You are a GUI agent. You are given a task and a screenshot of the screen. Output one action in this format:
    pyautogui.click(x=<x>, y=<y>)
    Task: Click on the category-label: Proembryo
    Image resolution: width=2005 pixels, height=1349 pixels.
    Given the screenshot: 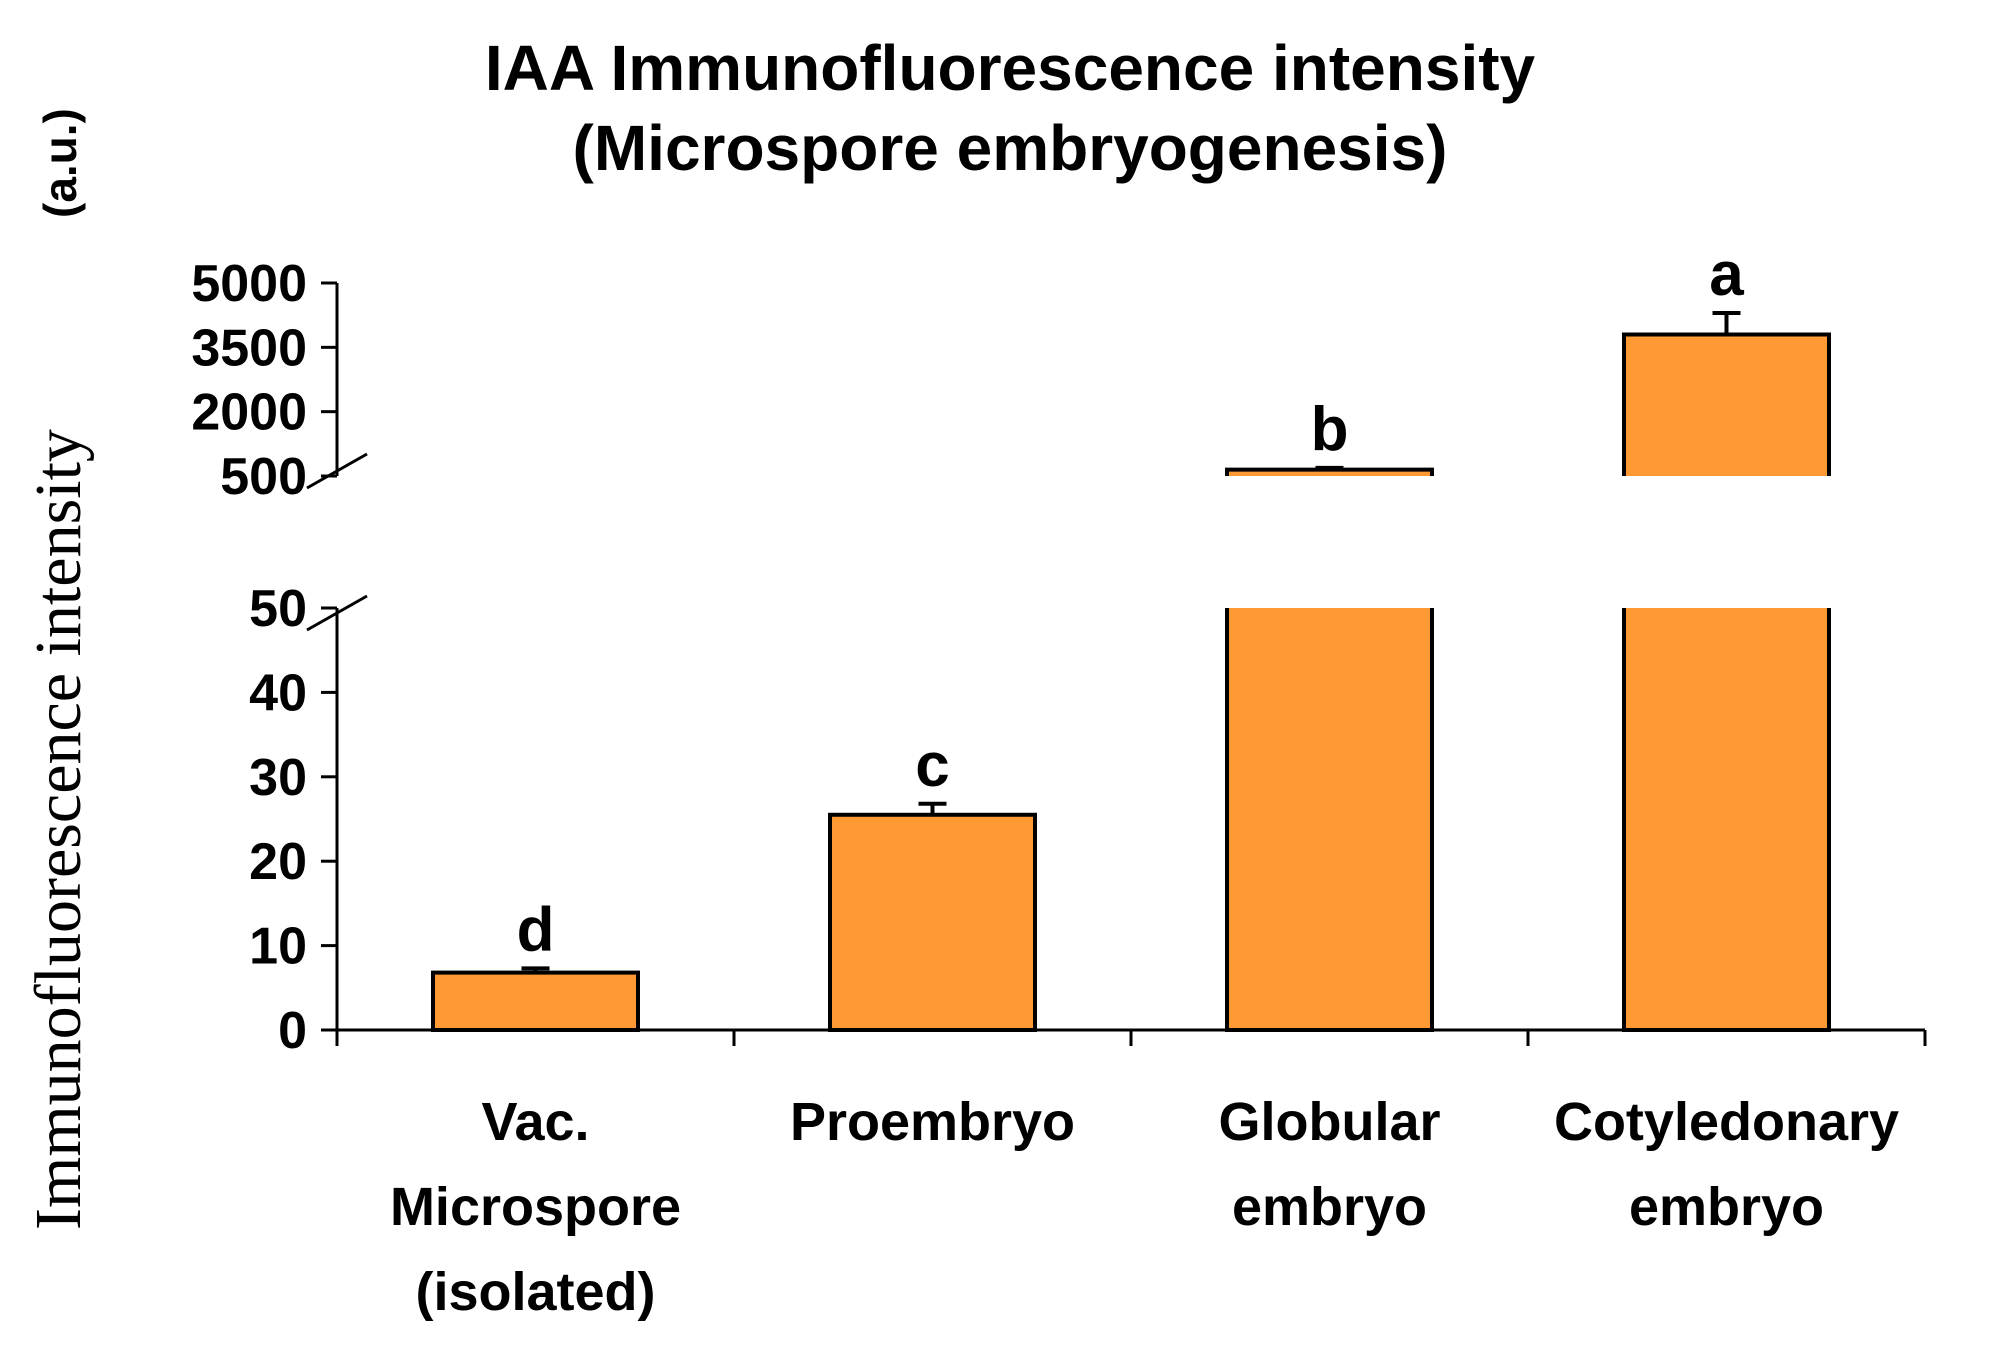 What is the action you would take?
    pyautogui.click(x=932, y=1122)
    